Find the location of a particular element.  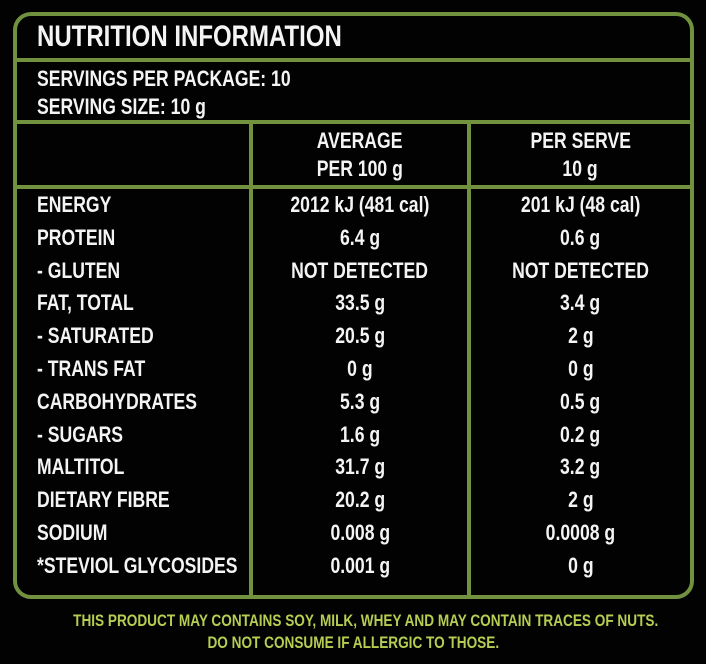

avg-value-maltitol: 31.7 g is located at coordinates (360, 467).